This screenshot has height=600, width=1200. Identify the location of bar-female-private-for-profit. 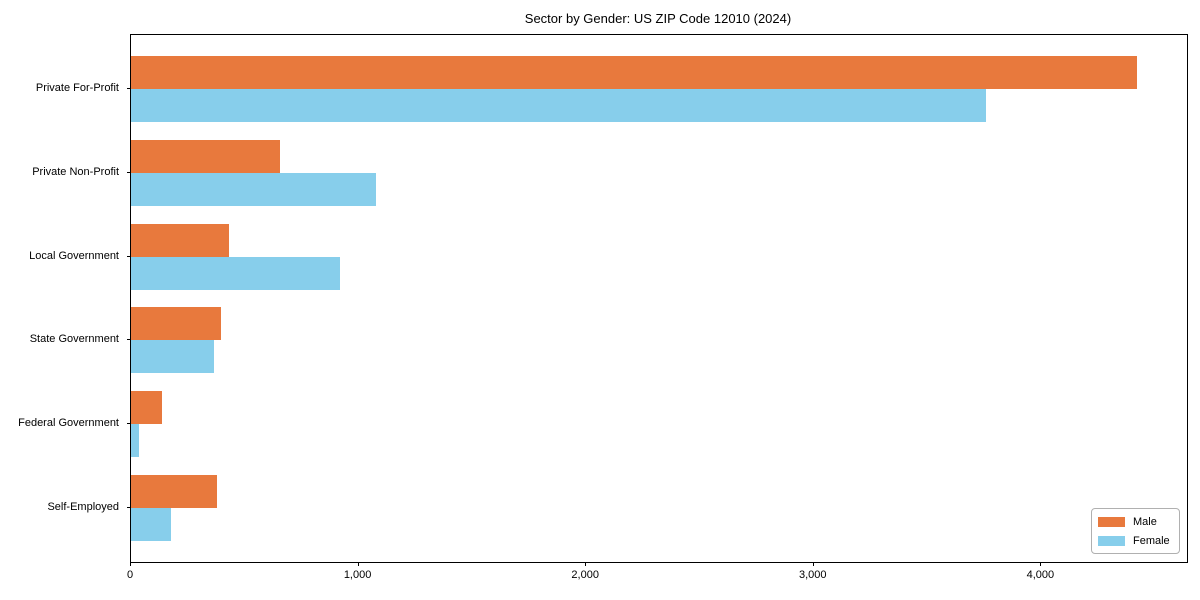
(558, 105).